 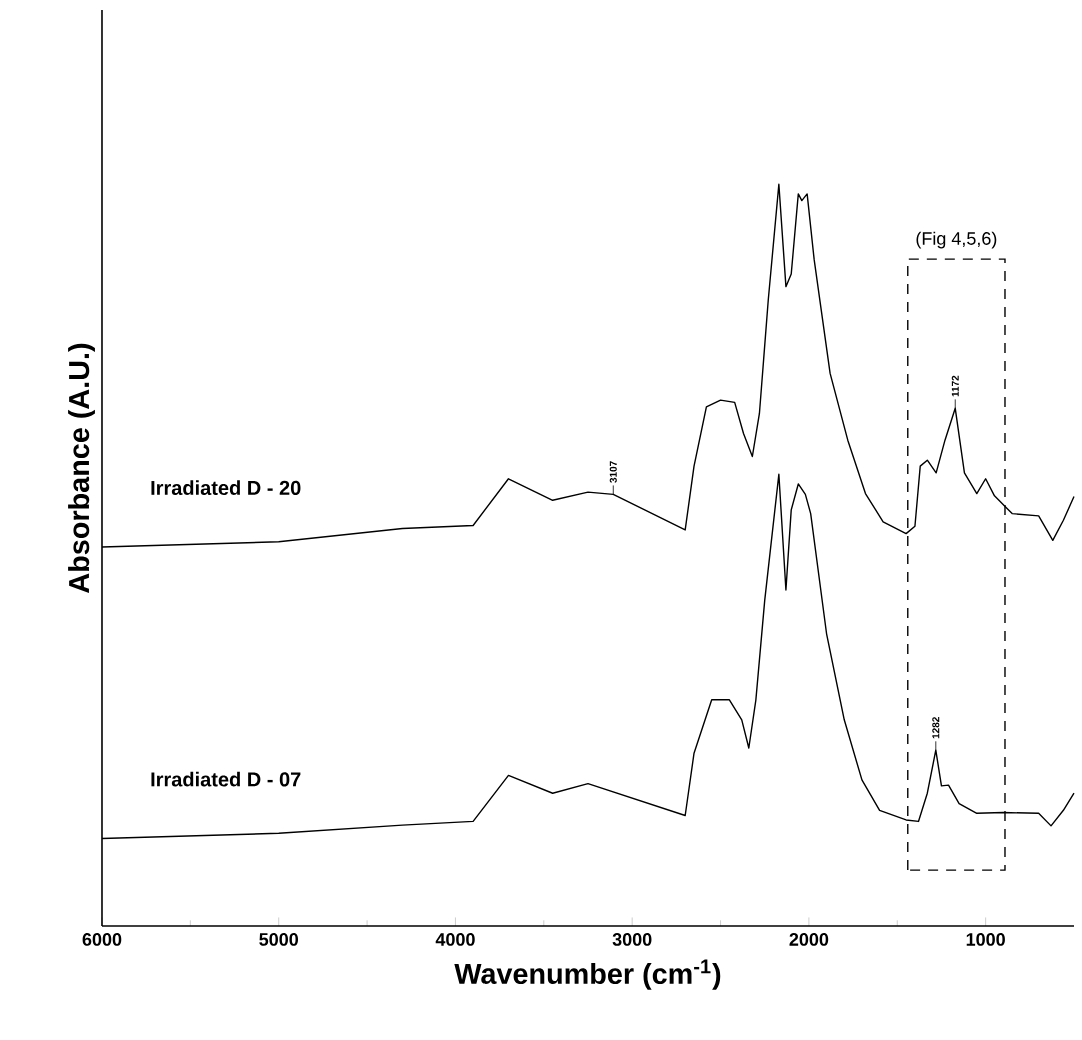 What do you see at coordinates (632, 939) in the screenshot?
I see `x-tick-label: 3000` at bounding box center [632, 939].